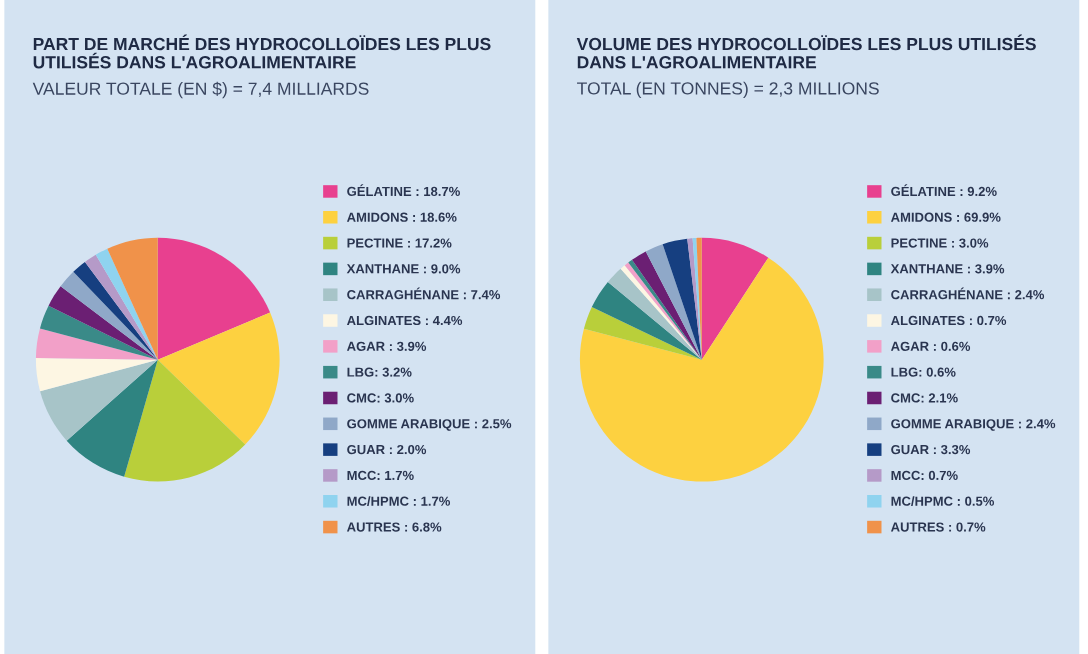 This screenshot has width=1088, height=654. I want to click on chart-subtitle: TOTAL (EN TONNES) = 2,3 MILLIONS, so click(728, 90).